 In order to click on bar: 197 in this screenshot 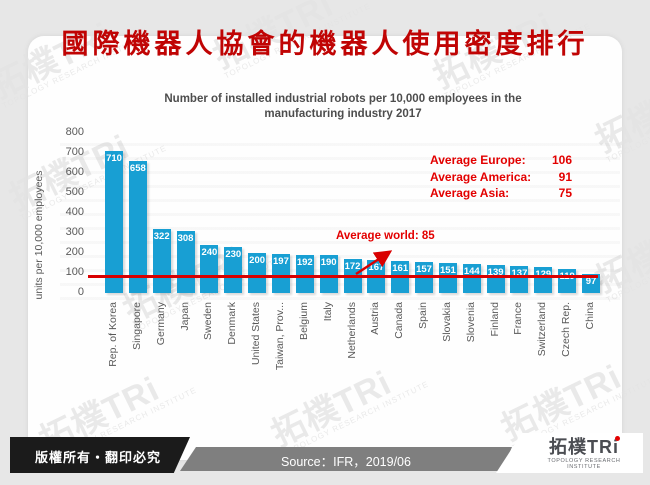, I will do `click(280, 273)`.